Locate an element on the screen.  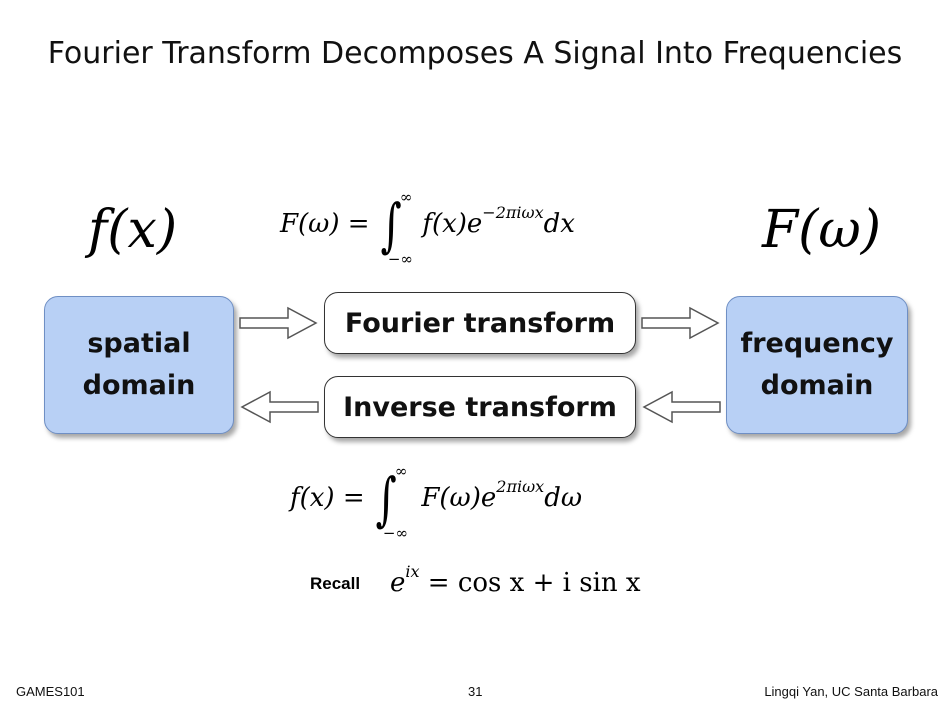
footer-author: Lingqi Yan, UC Santa Barbara is located at coordinates (851, 691).